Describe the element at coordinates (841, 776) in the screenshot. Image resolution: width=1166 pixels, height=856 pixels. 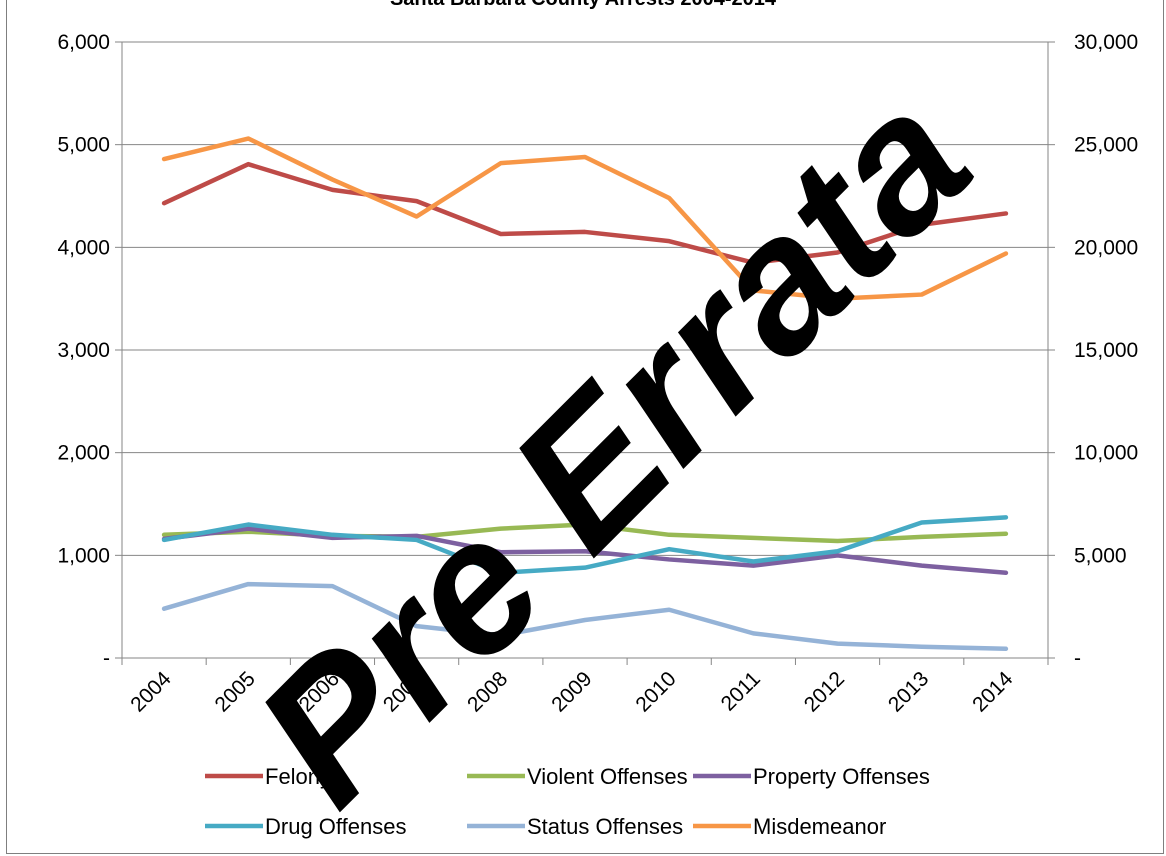
I see `legend-label: Property Offenses` at that location.